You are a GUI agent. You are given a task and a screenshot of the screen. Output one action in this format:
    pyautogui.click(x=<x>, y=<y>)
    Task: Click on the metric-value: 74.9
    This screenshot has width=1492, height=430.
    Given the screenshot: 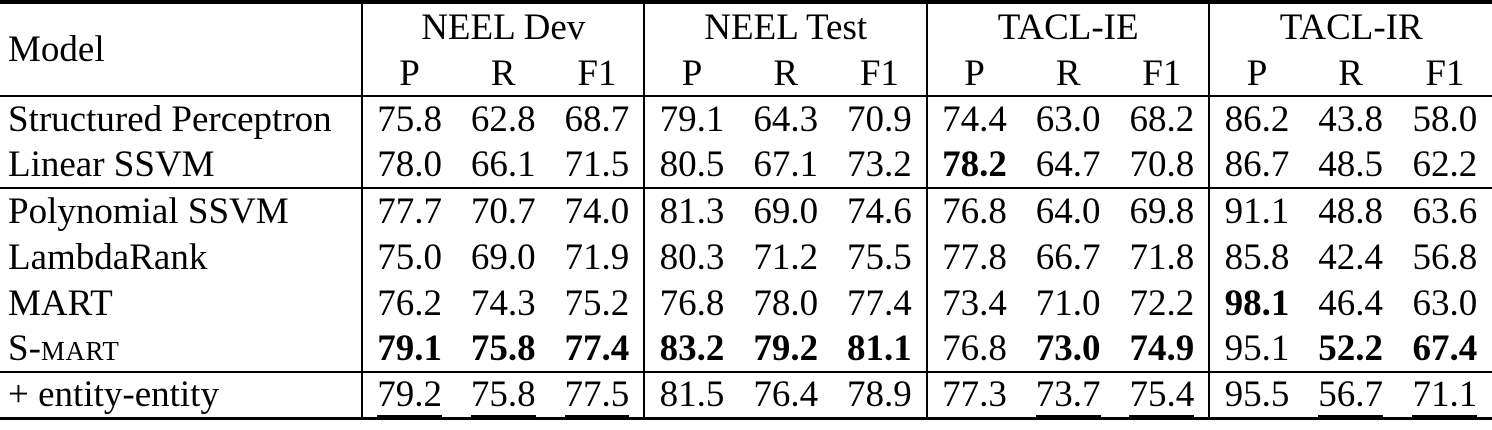 What is the action you would take?
    pyautogui.click(x=1162, y=348)
    